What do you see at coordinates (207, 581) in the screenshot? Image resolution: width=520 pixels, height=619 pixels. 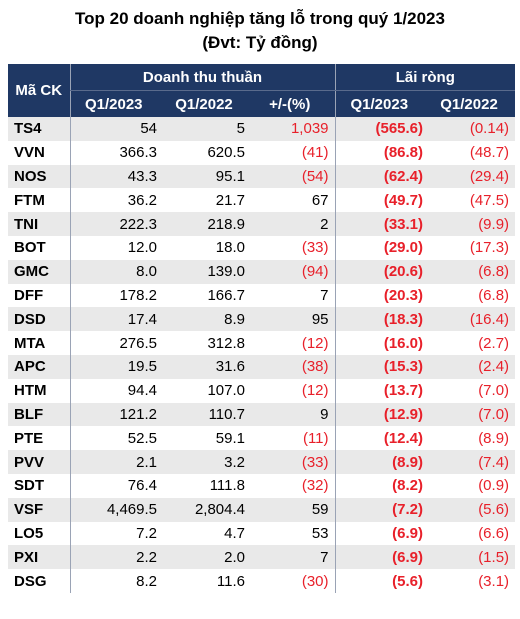 I see `cell-rev-2022: 11.6` at bounding box center [207, 581].